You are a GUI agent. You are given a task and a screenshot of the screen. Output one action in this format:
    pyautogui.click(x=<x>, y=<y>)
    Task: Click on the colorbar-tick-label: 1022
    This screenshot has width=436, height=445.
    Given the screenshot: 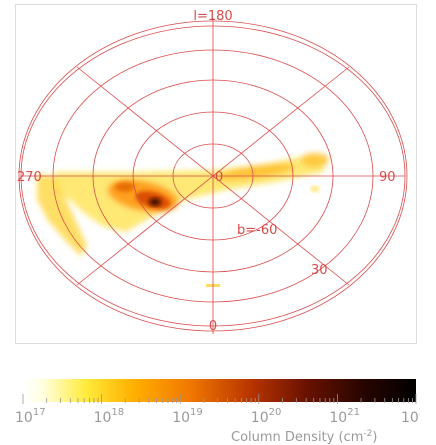 What is the action you would take?
    pyautogui.click(x=410, y=416)
    